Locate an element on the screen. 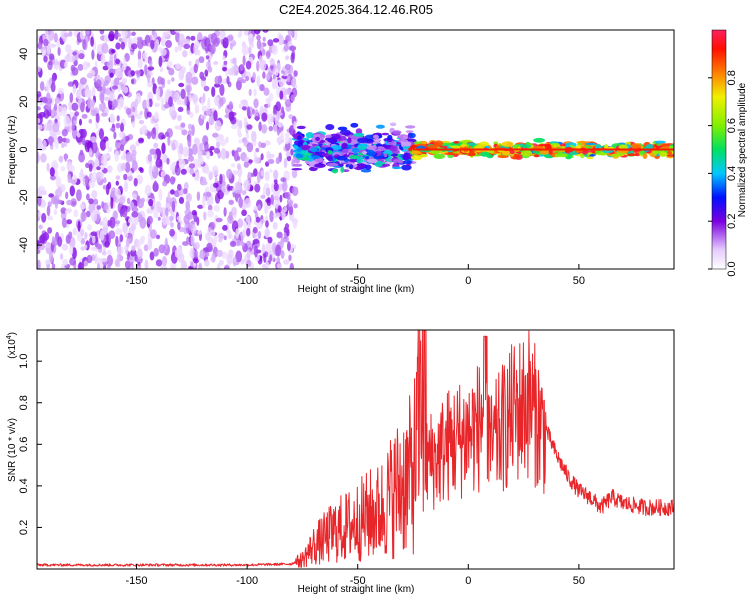 Image resolution: width=750 pixels, height=600 pixels. colorbar-tick-label: 0.2 is located at coordinates (732, 221).